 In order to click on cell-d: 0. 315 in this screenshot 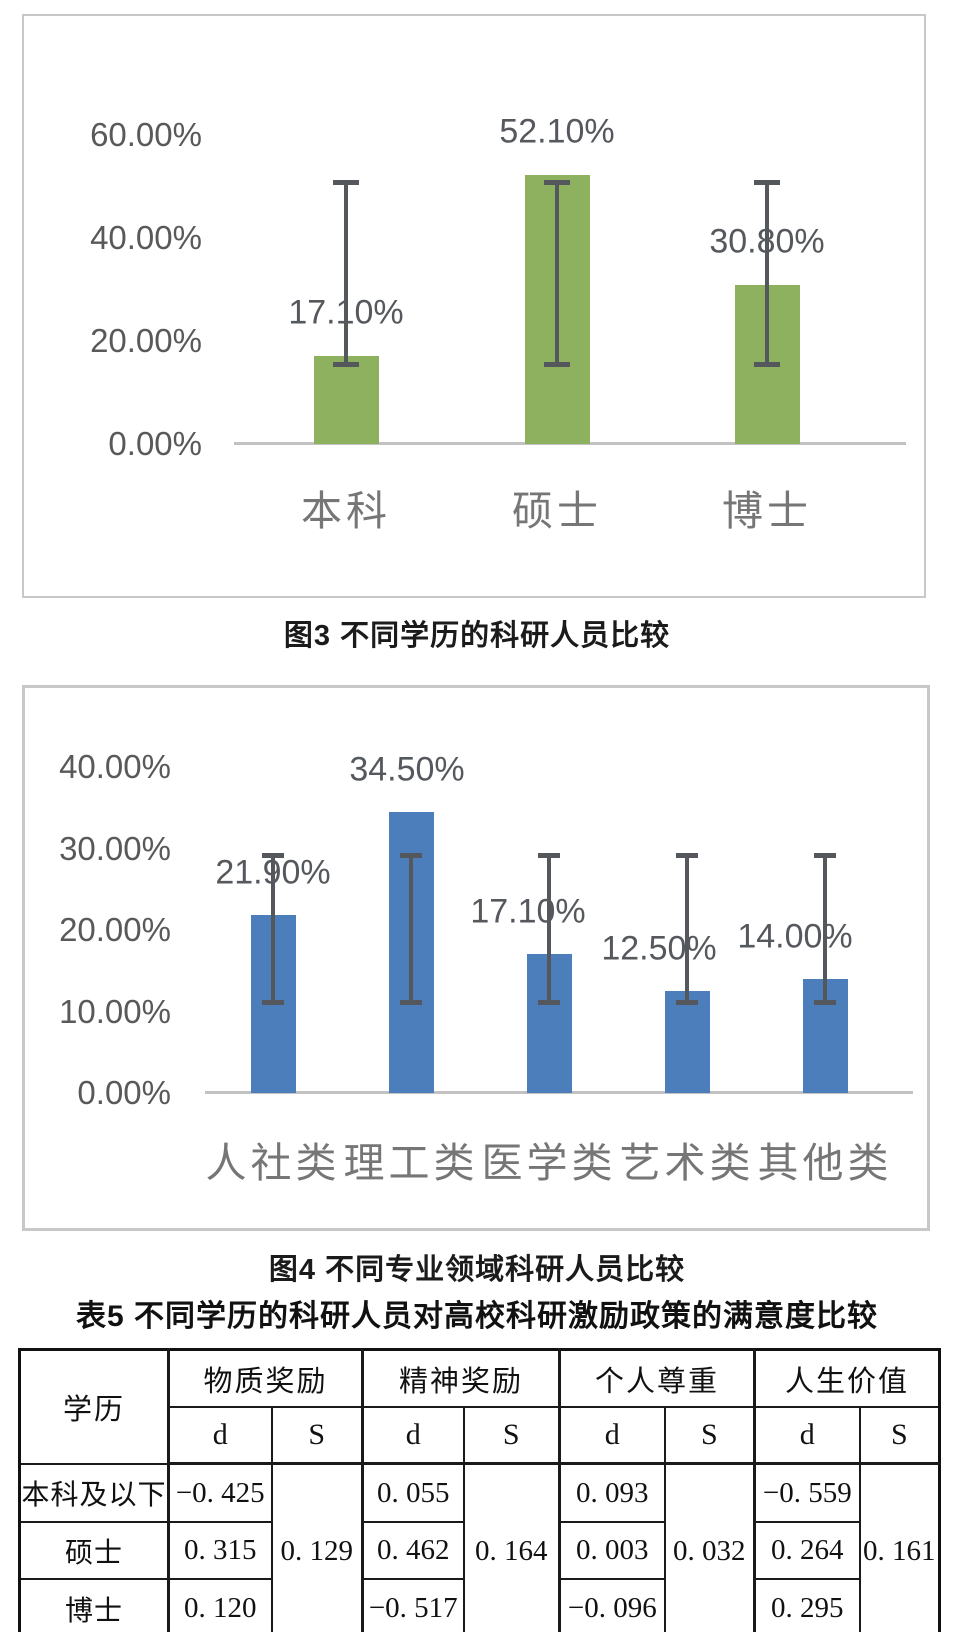, I will do `click(220, 1550)`.